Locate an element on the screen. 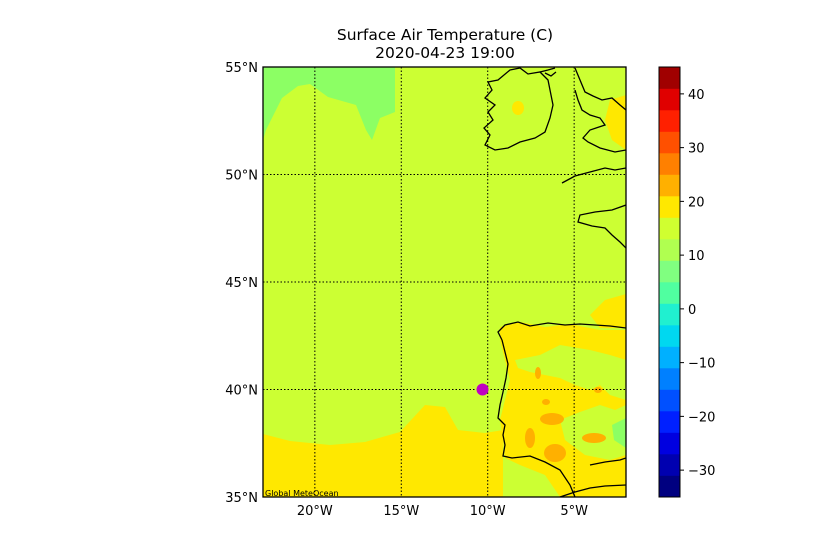  longitude-labels: 20°W 15°W 10°W 5°W is located at coordinates (442, 511).